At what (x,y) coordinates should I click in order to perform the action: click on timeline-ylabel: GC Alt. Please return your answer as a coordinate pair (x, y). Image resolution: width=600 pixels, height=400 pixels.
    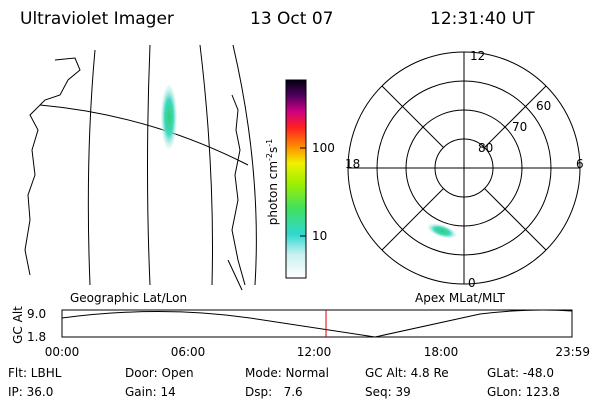
    Looking at the image, I should click on (18, 325).